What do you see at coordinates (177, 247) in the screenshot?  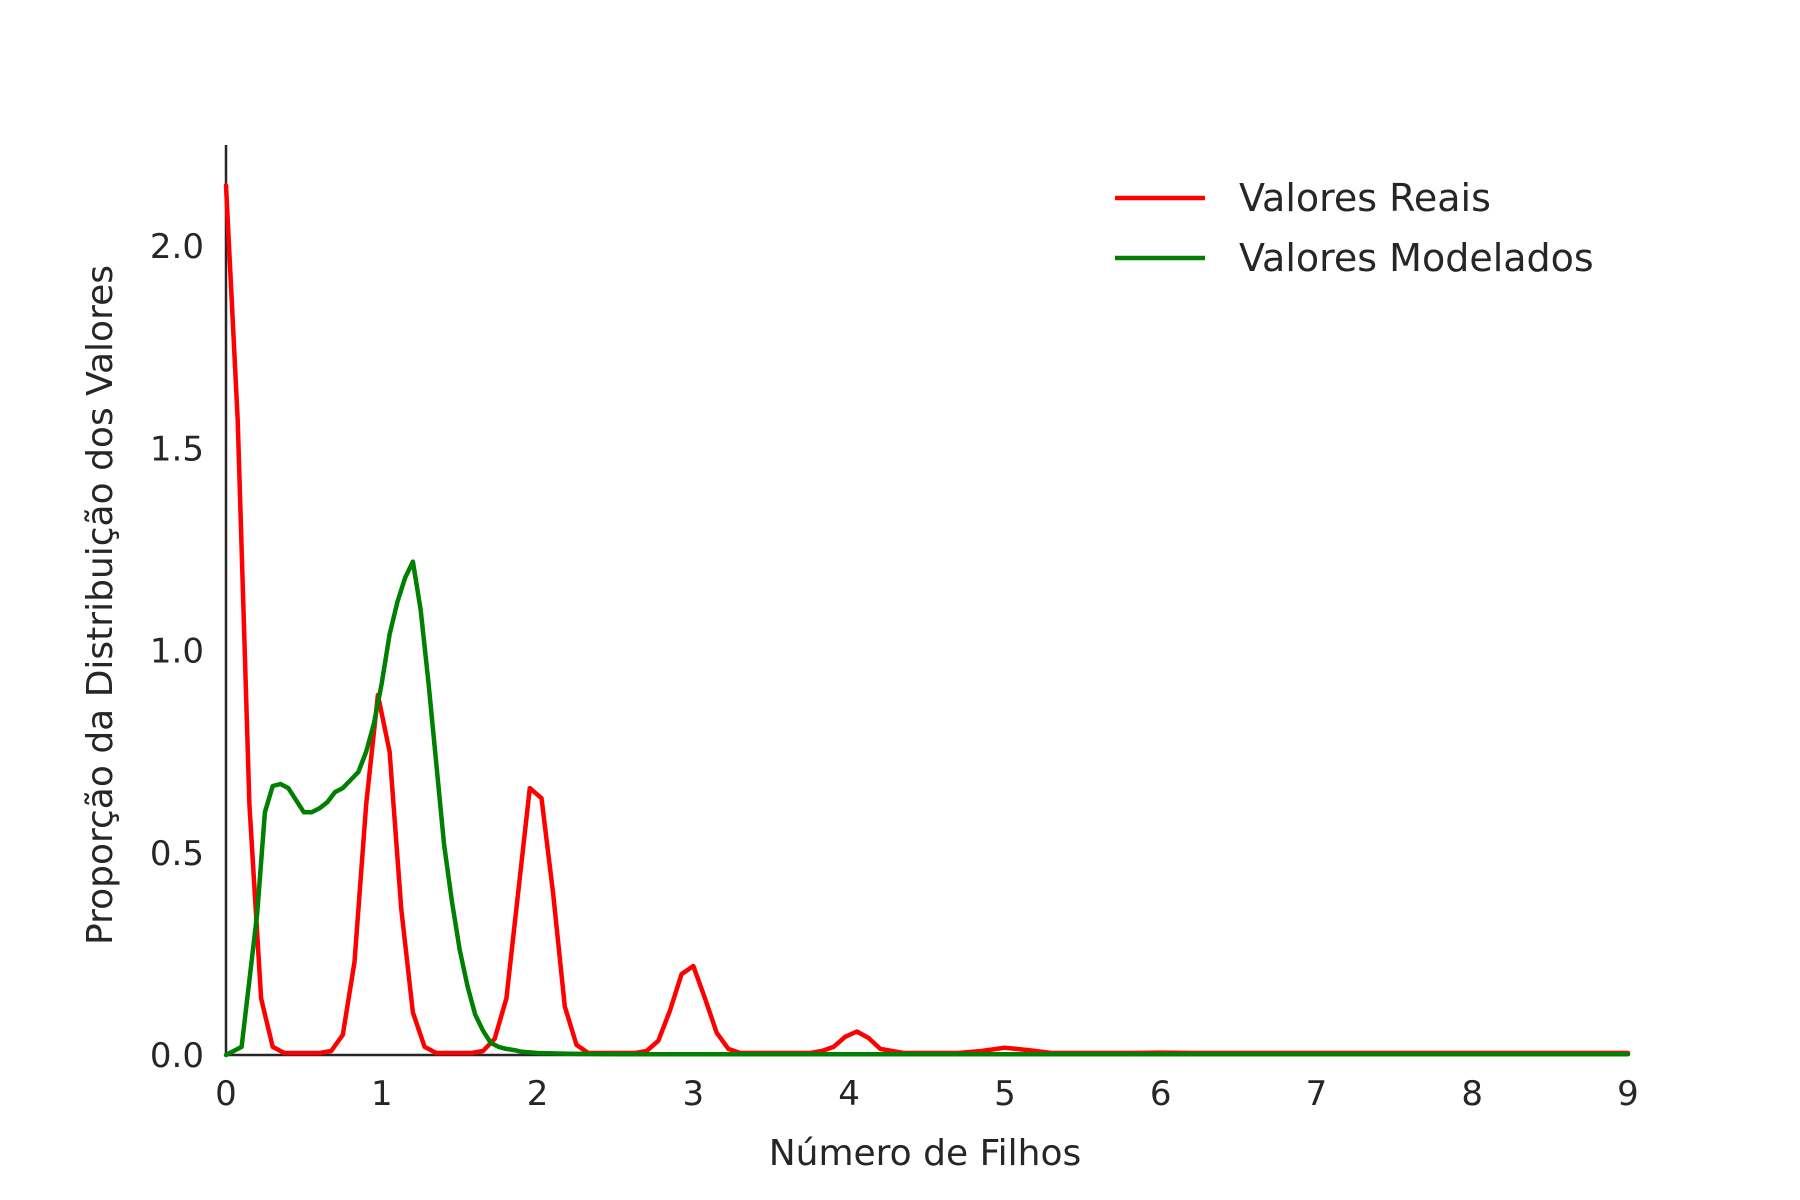 I see `y-tick-label: 2.0` at bounding box center [177, 247].